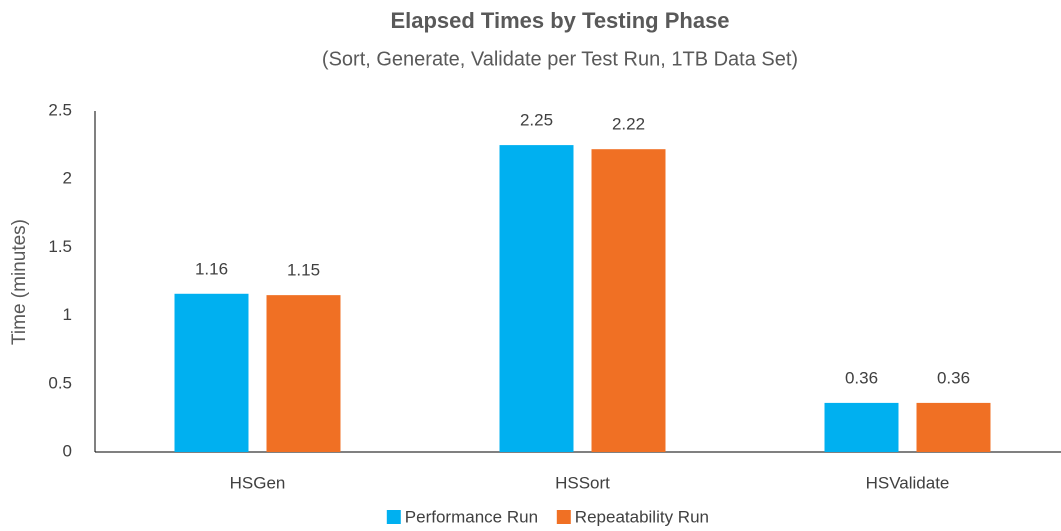 The height and width of the screenshot is (531, 1061). Describe the element at coordinates (258, 482) in the screenshot. I see `x-tick-label: HSGen` at that location.